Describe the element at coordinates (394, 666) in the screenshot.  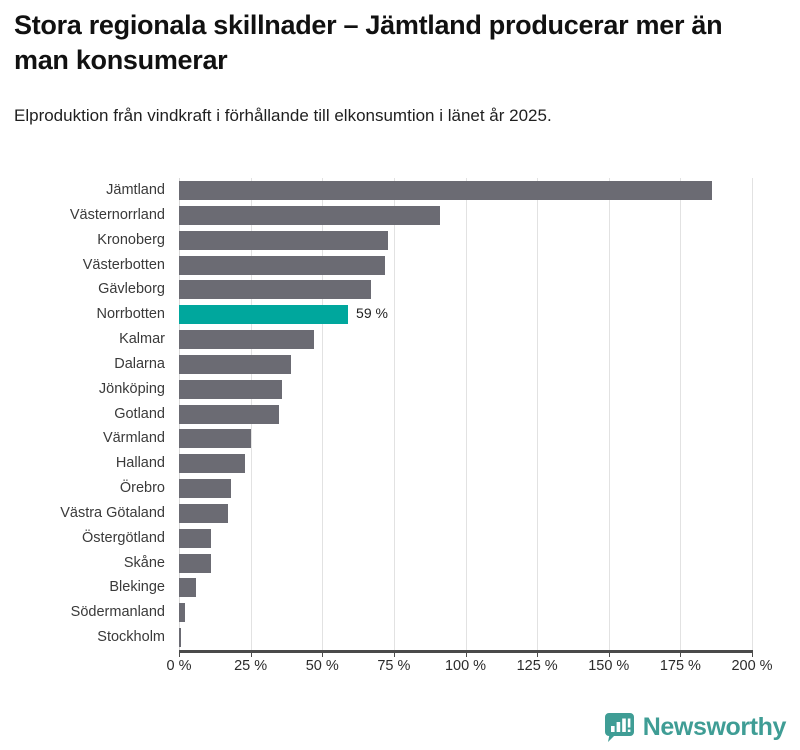
I see `x-axis-label: 75 %` at that location.